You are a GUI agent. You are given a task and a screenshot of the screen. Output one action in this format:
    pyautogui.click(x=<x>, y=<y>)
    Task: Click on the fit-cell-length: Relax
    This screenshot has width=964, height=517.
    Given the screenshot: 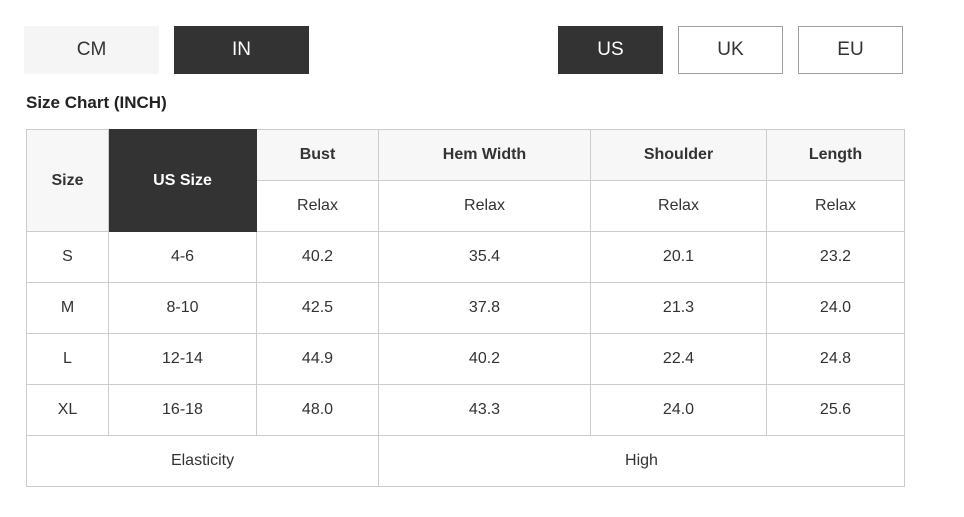 What is the action you would take?
    pyautogui.click(x=835, y=206)
    